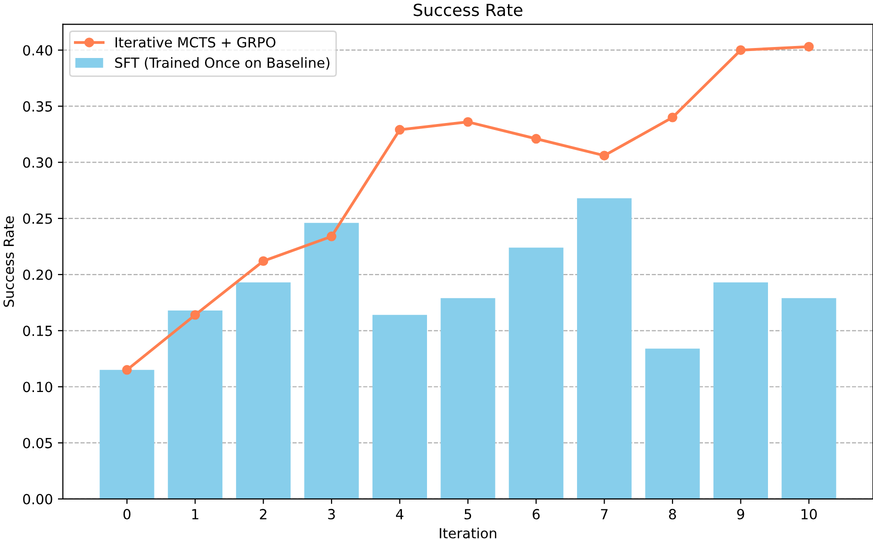 The image size is (873, 540). Describe the element at coordinates (126, 514) in the screenshot. I see `x-tick-label: 0` at that location.